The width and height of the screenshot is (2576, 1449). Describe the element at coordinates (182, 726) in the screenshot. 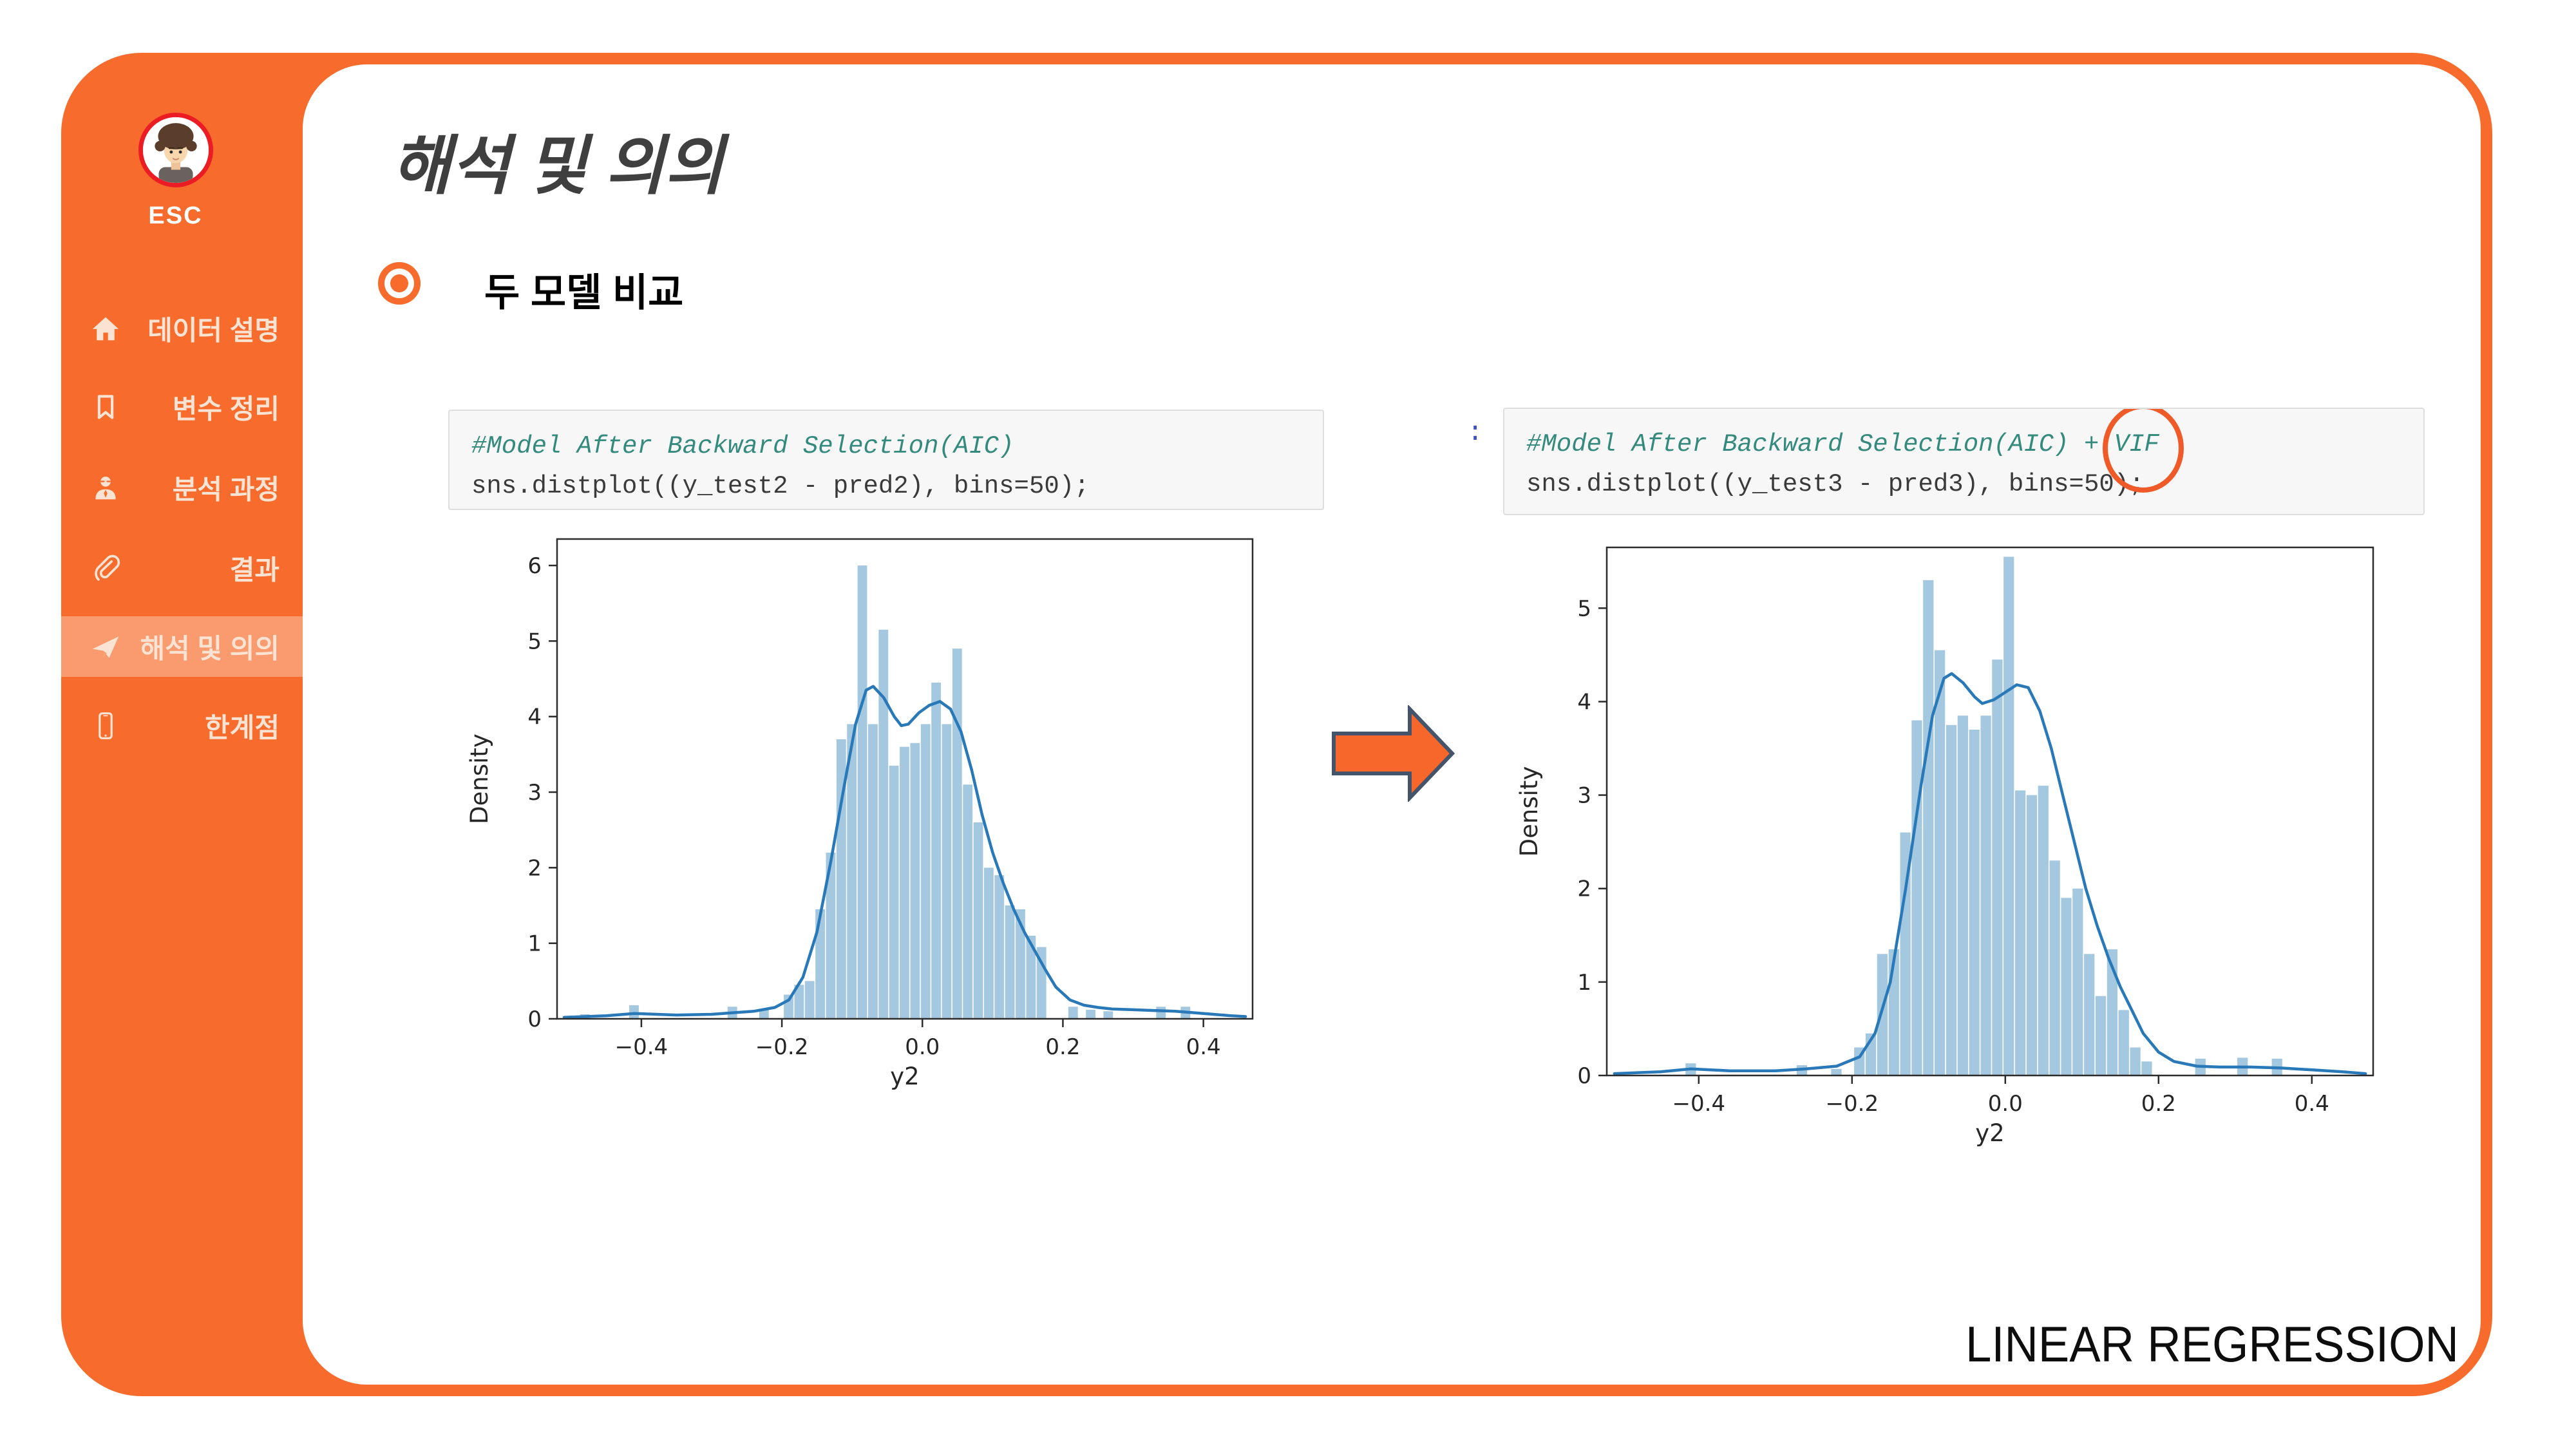

I see `sidebar-item-limitations: 한계점` at that location.